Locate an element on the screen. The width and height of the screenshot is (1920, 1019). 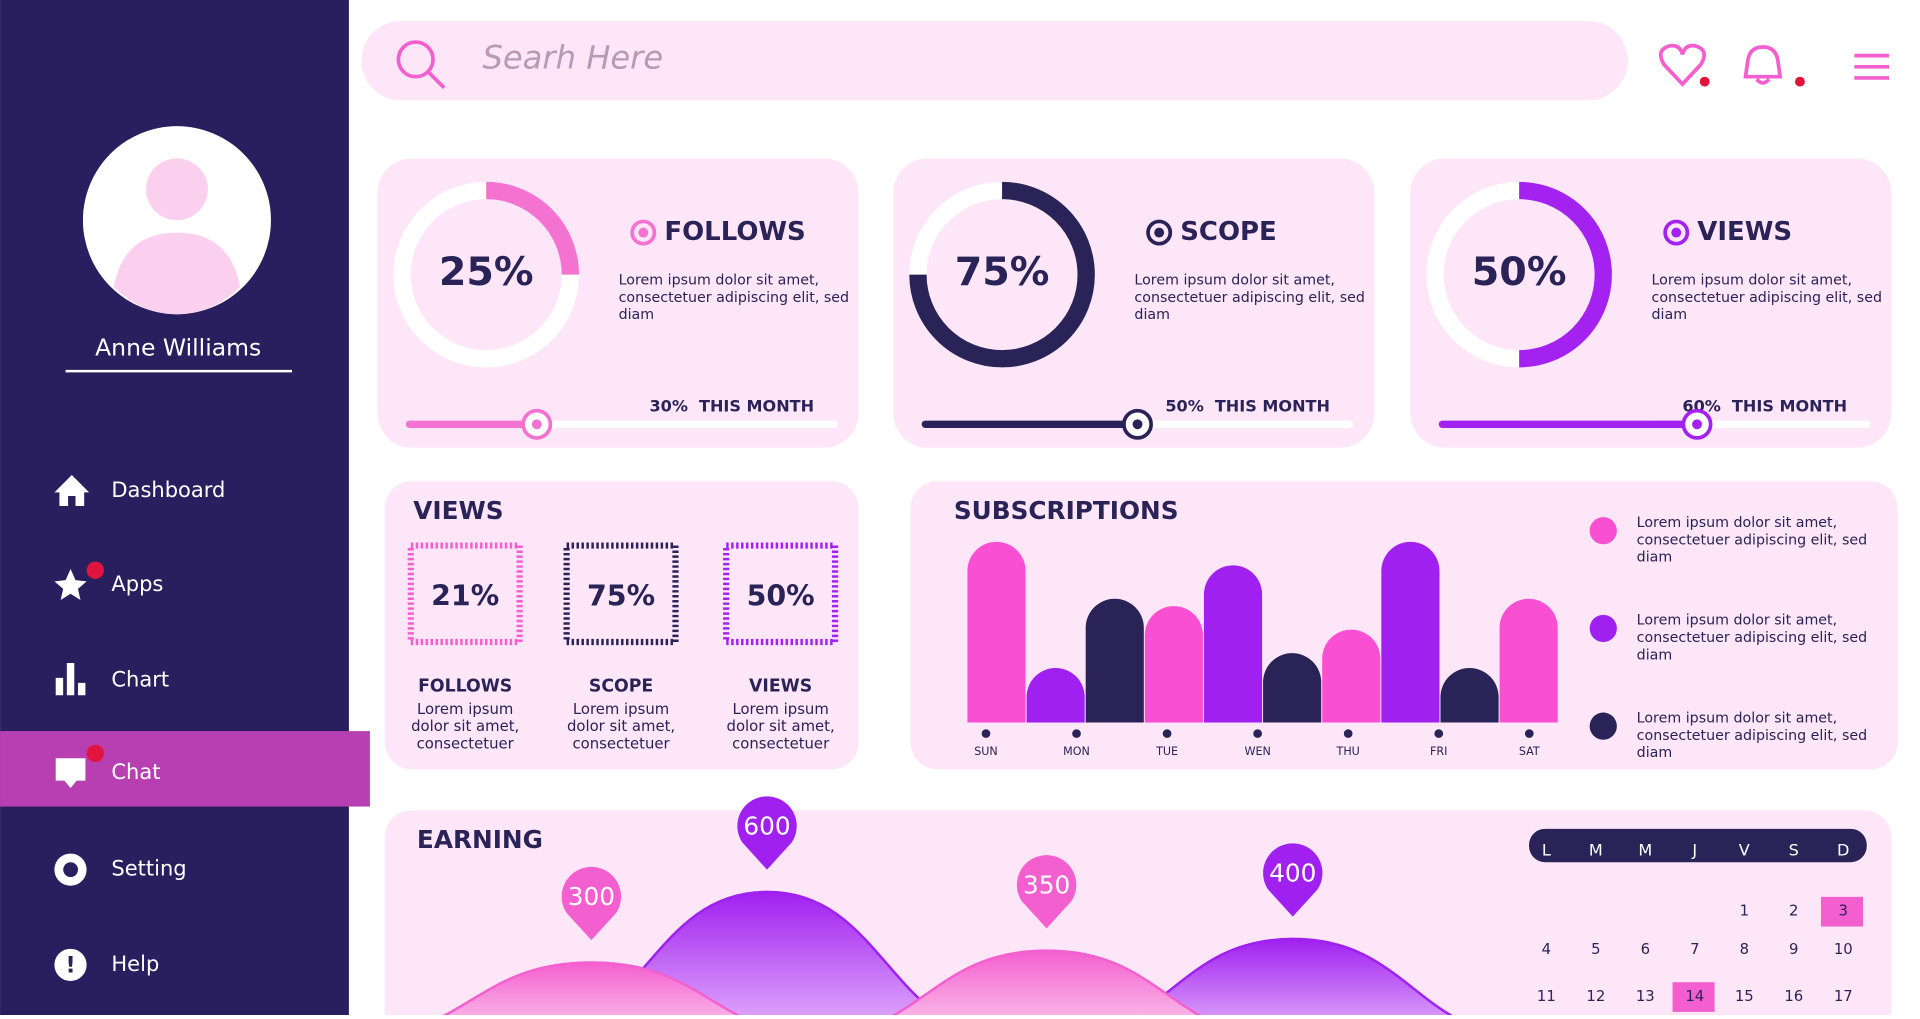
ring-label: 50% is located at coordinates (1519, 272).